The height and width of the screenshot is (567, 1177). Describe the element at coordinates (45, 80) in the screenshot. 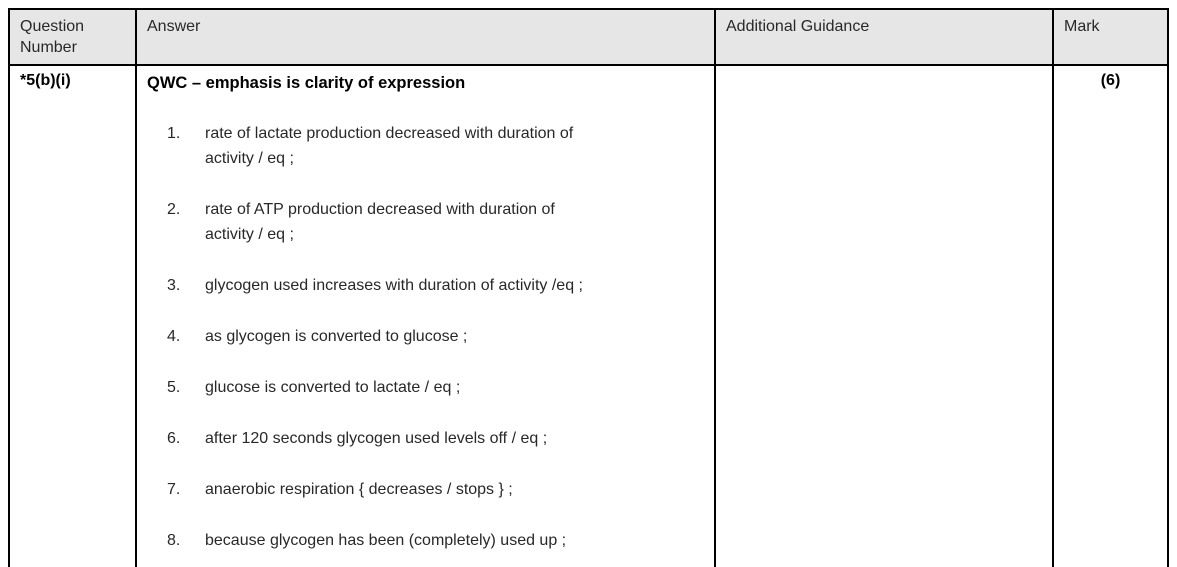

I see `question-number: *5(b)(i)` at that location.